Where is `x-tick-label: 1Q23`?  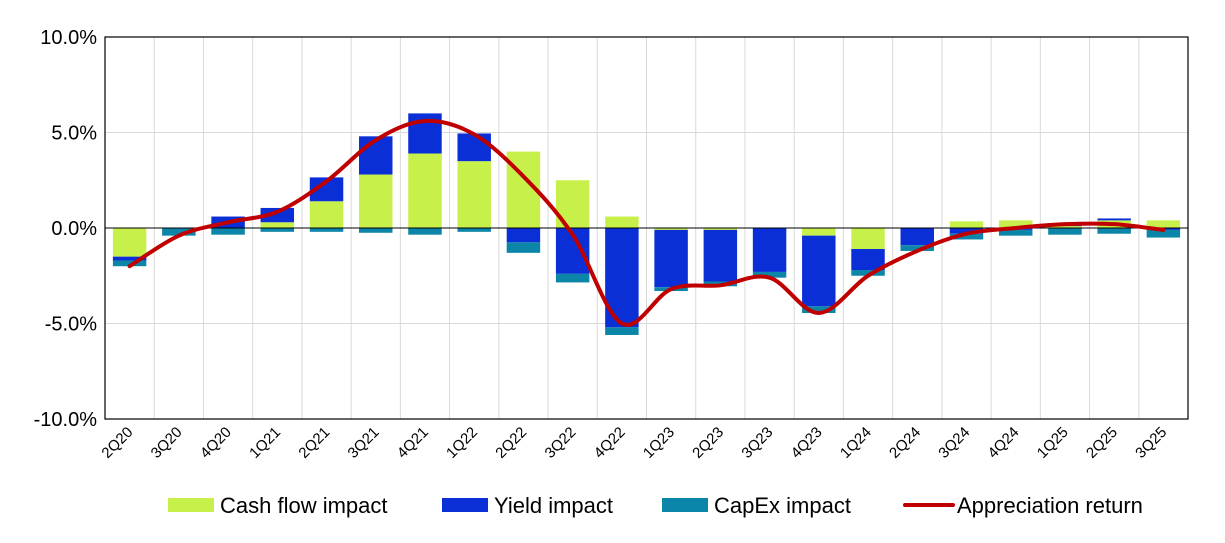
x-tick-label: 1Q23 is located at coordinates (659, 443).